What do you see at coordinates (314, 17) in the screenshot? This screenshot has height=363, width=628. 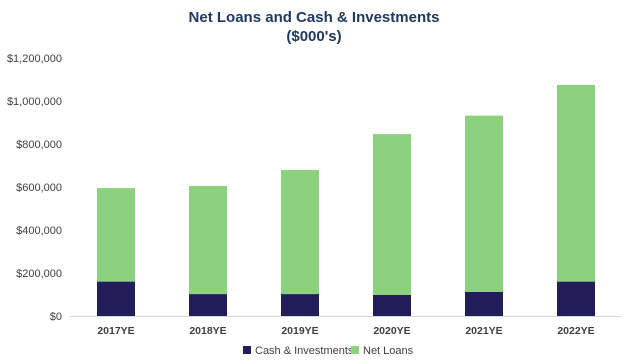 I see `chart-title: Net Loans and Cash & Investments` at bounding box center [314, 17].